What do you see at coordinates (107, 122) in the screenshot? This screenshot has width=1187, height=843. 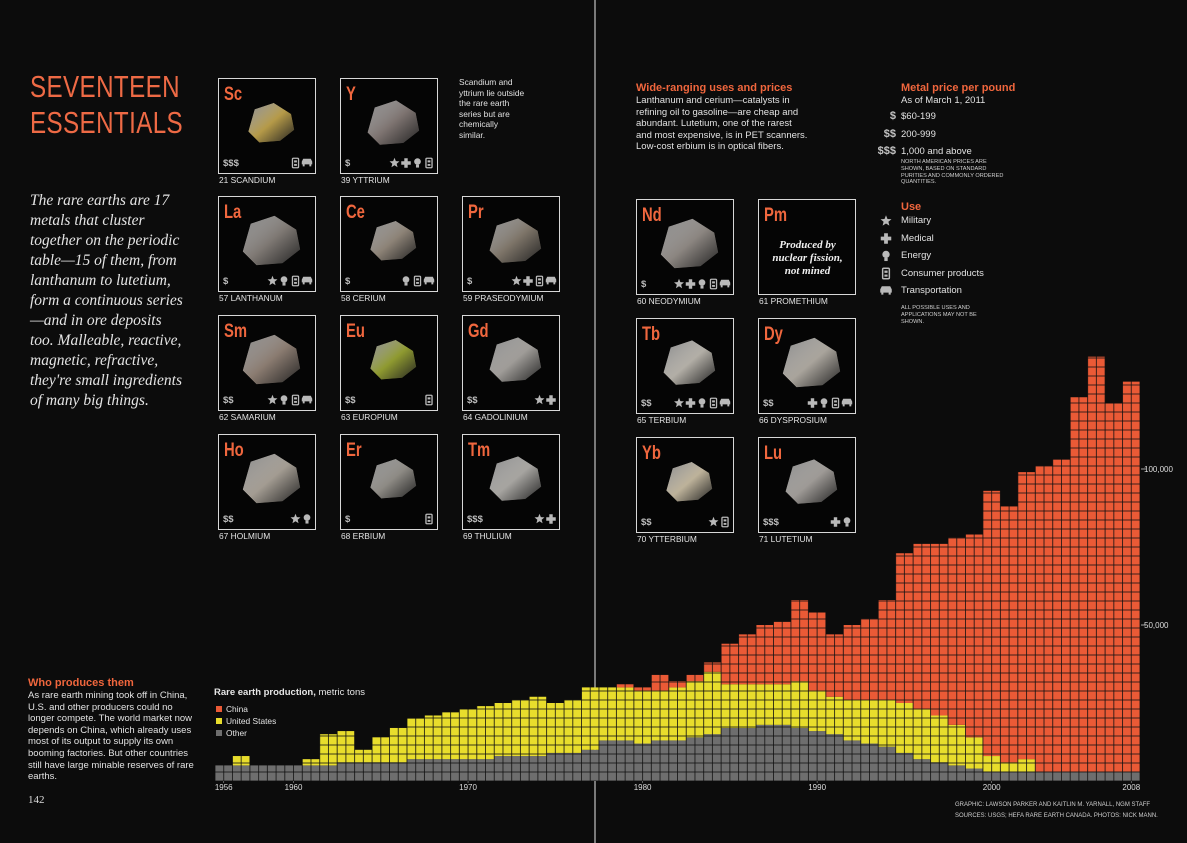 I see `title-line: ESSENTIALS` at bounding box center [107, 122].